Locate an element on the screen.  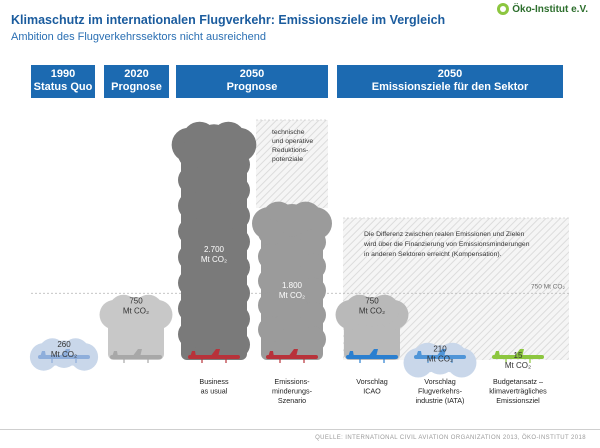
category-label: Emissionsziel is located at coordinates (518, 400).